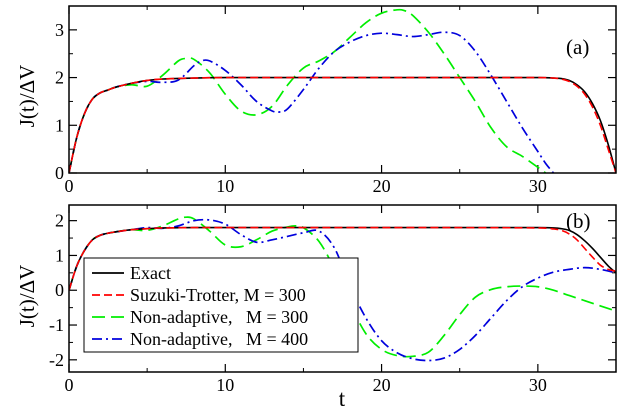 This screenshot has height=410, width=623. Describe the element at coordinates (578, 221) in the screenshot. I see `panel-label-b: (b)` at that location.